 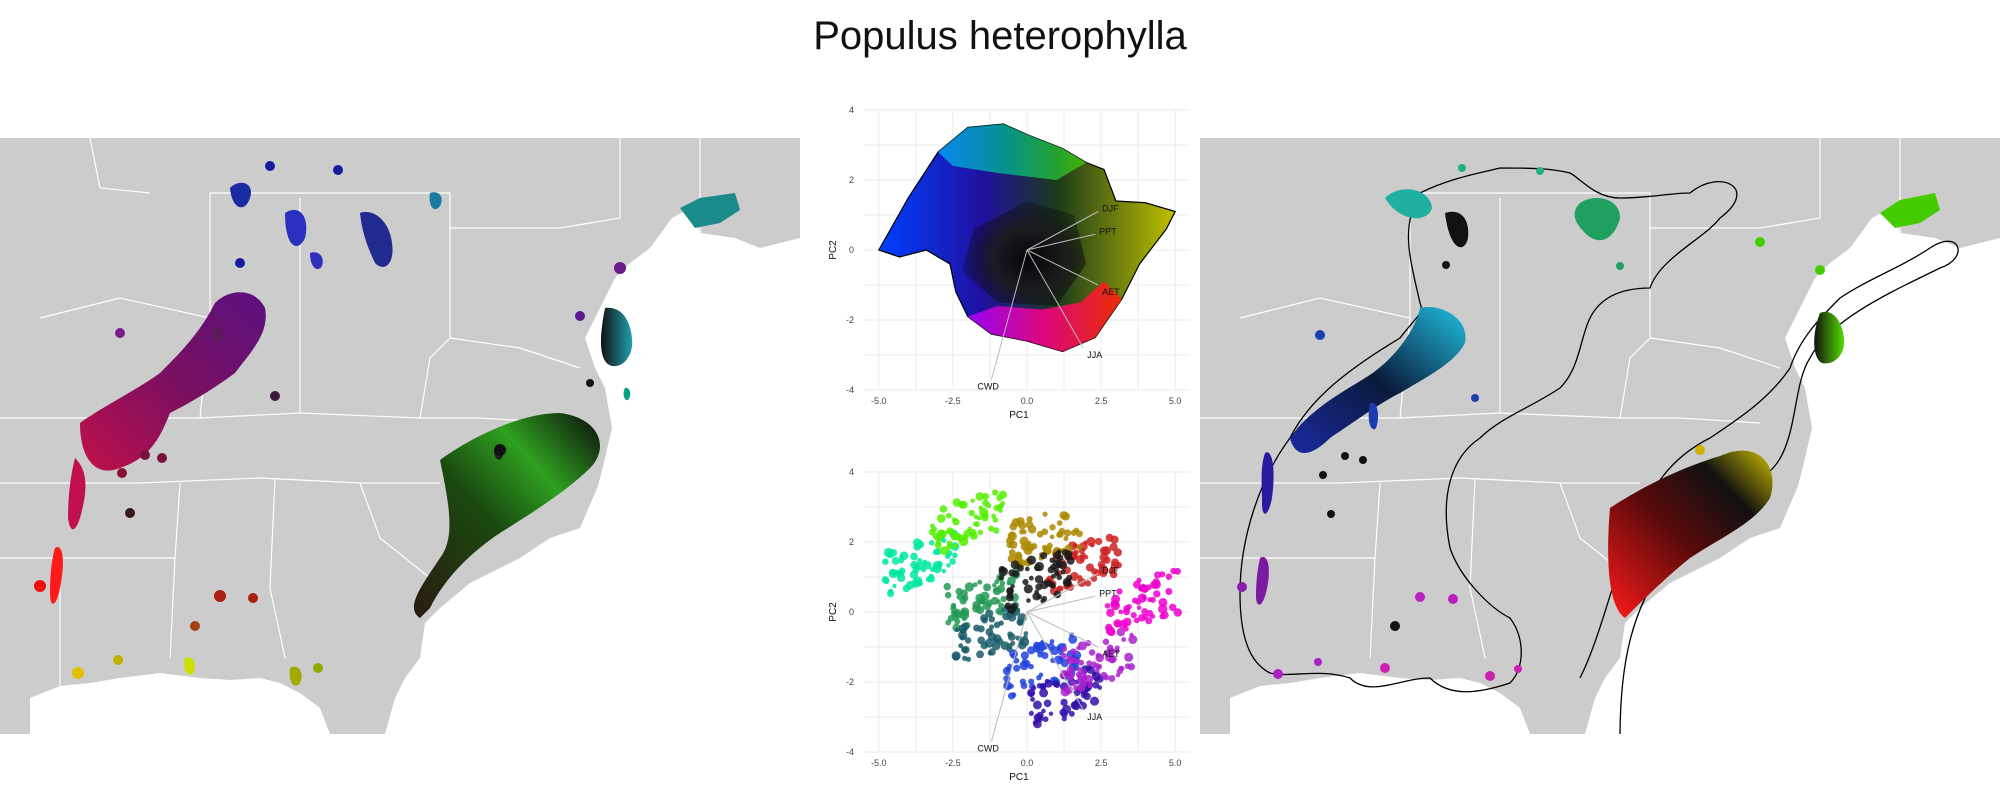 I want to click on vector-label: CWD, so click(x=988, y=387).